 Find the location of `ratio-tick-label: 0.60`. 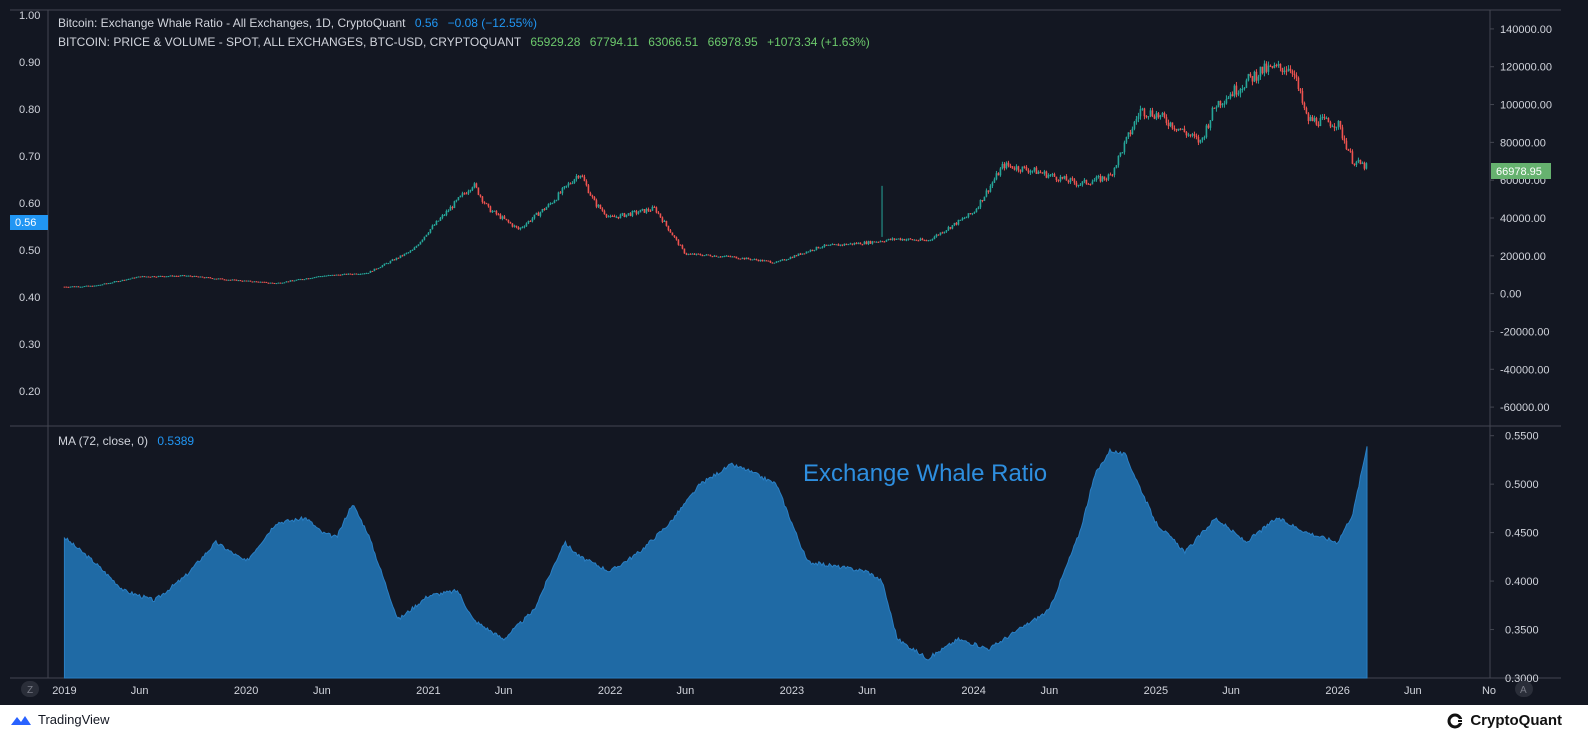

ratio-tick-label: 0.60 is located at coordinates (29, 204).